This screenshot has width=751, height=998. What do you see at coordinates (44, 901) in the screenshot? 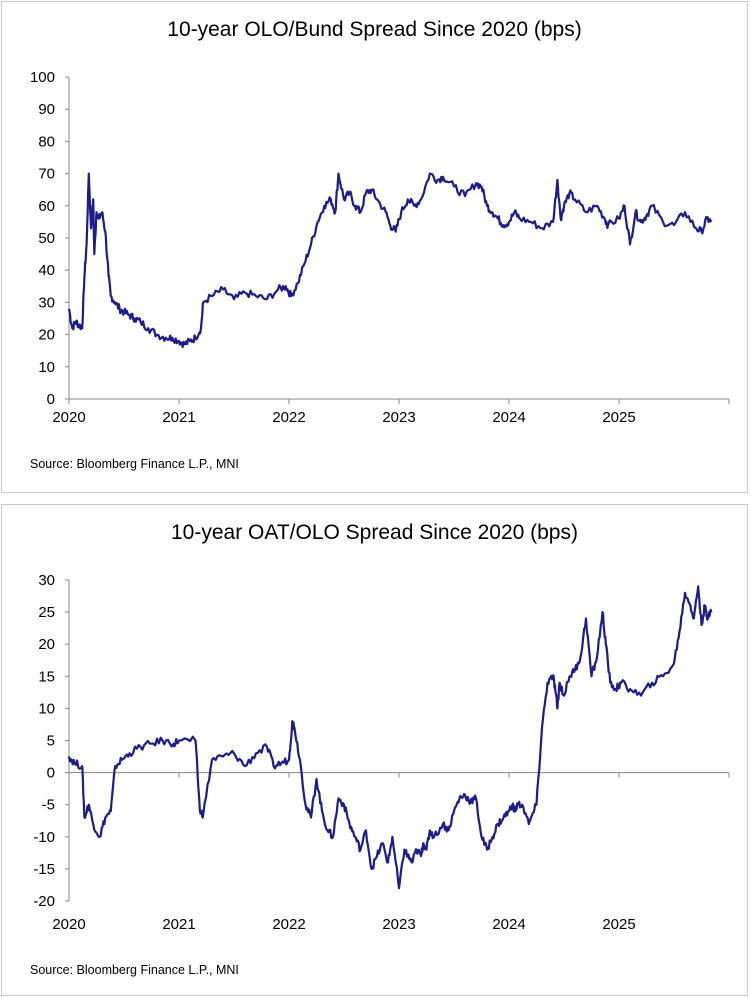
I see `y-tick-label: -20` at bounding box center [44, 901].